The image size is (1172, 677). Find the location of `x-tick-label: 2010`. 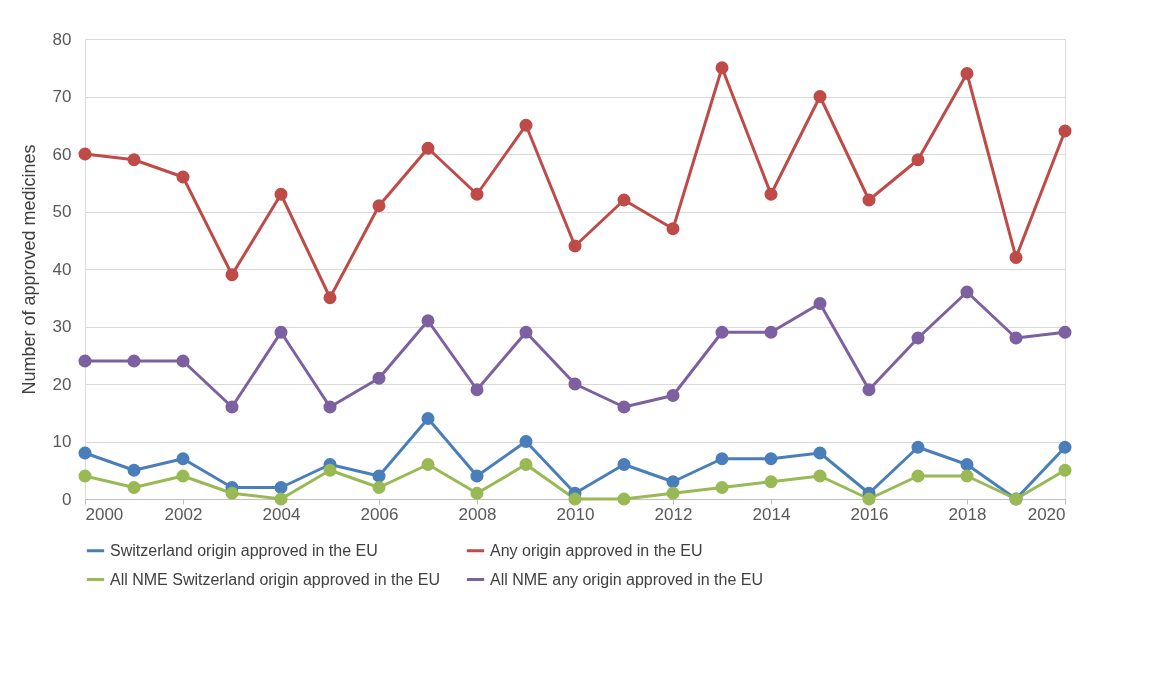

x-tick-label: 2010 is located at coordinates (575, 514).